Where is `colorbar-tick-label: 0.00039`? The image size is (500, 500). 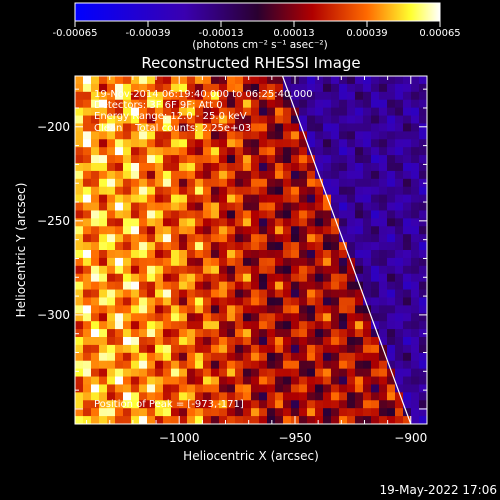
colorbar-tick-label: 0.00039 is located at coordinates (366, 33).